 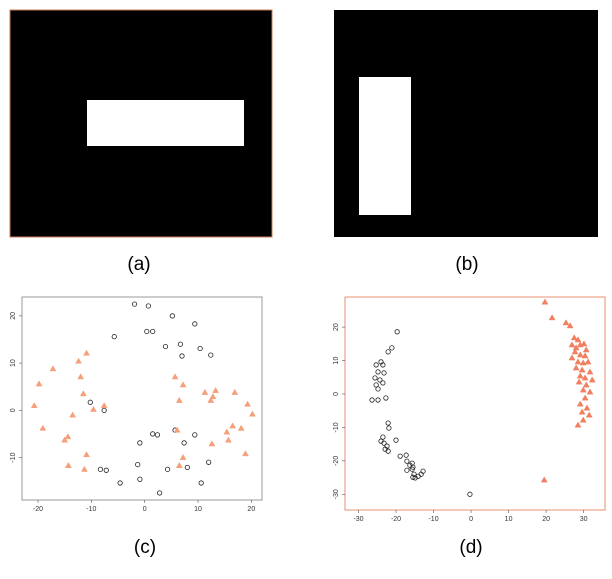 What do you see at coordinates (358, 519) in the screenshot?
I see `x-tick-label: -30` at bounding box center [358, 519].